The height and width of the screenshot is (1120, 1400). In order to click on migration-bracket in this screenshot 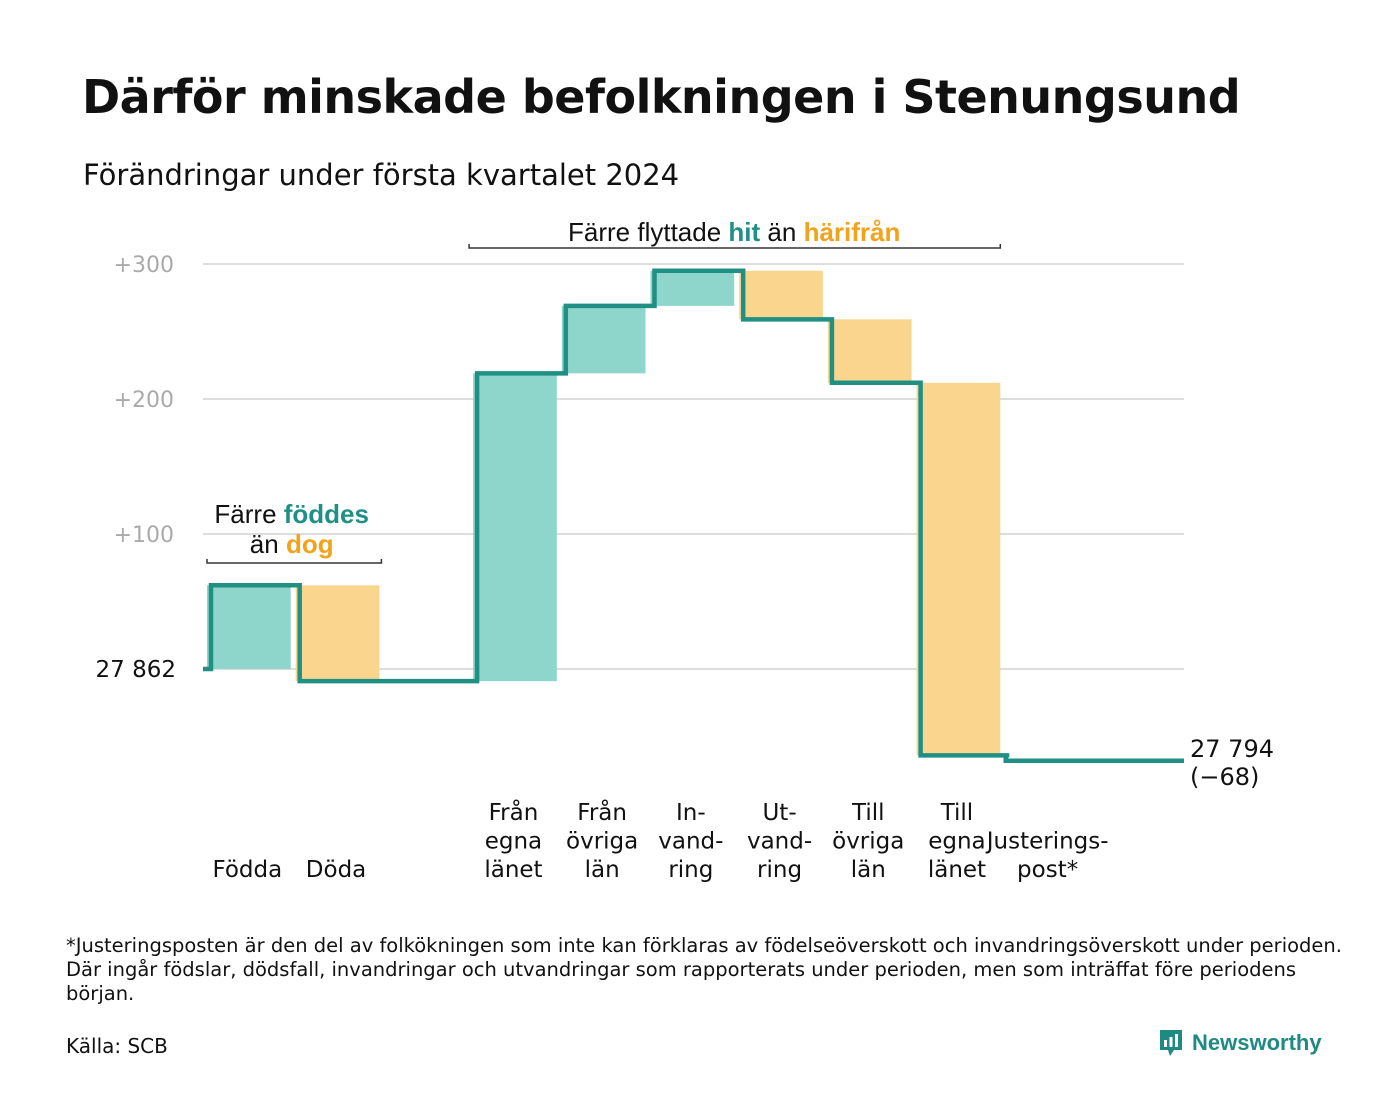, I will do `click(735, 246)`.